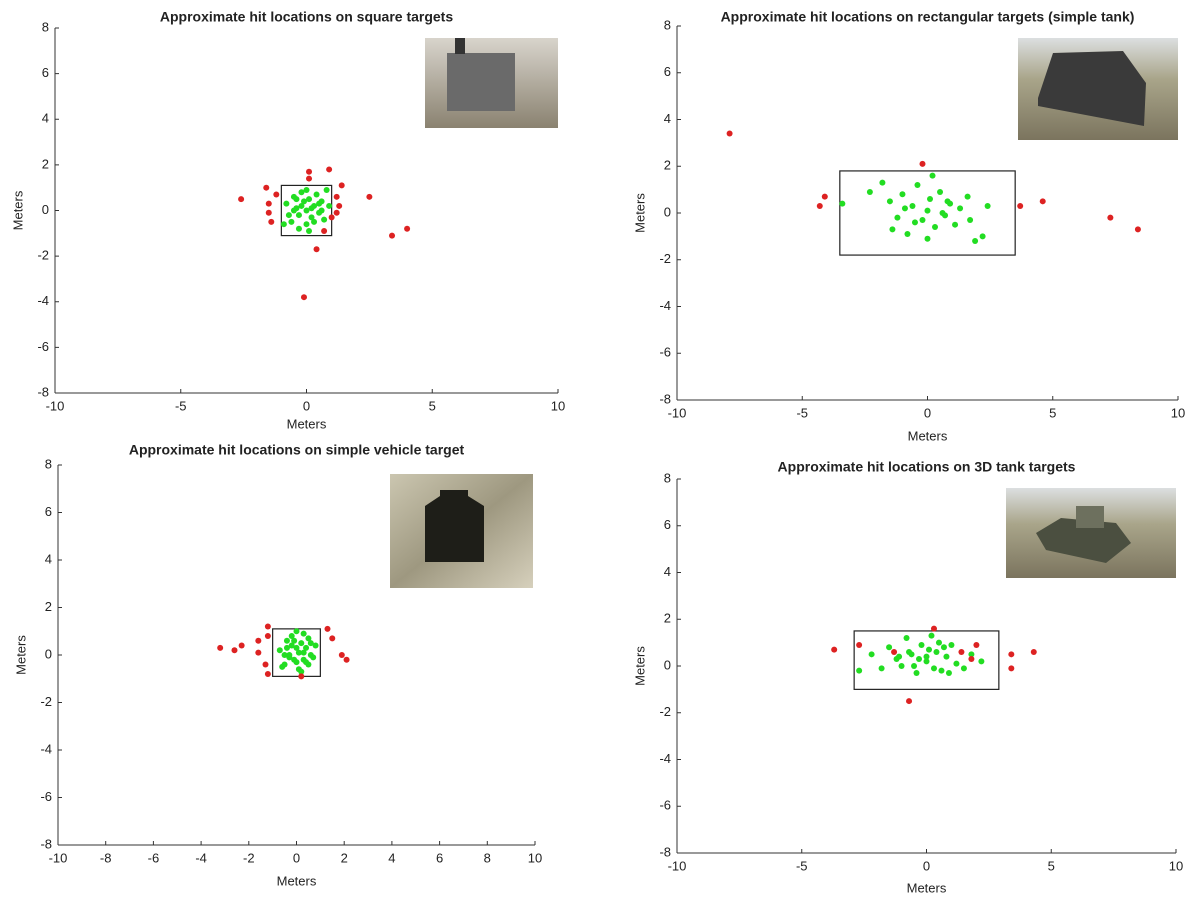 The width and height of the screenshot is (1190, 901). What do you see at coordinates (802, 412) in the screenshot?
I see `x-tick-label: -5` at bounding box center [802, 412].